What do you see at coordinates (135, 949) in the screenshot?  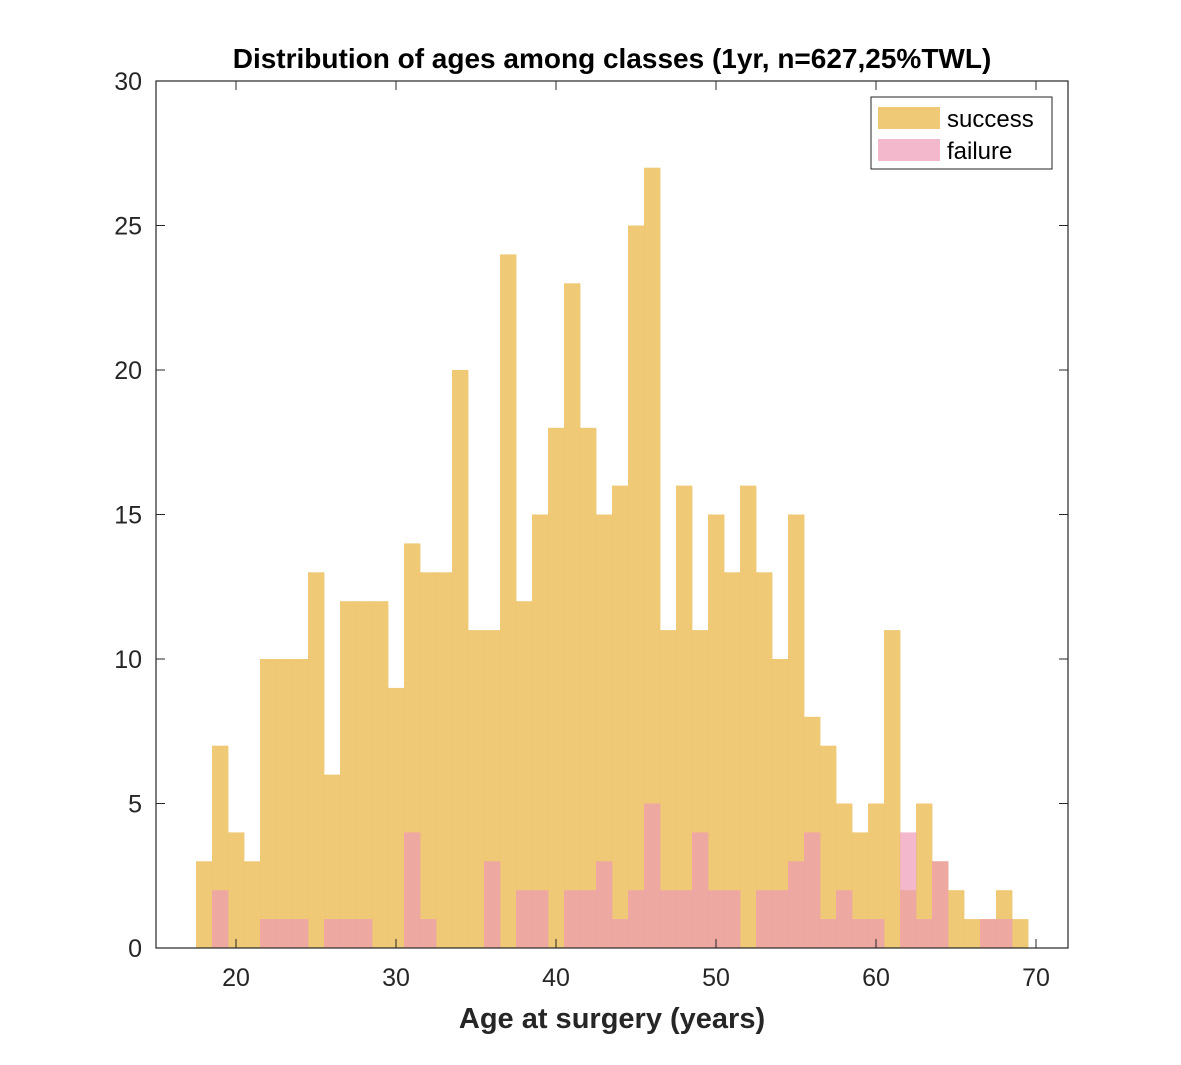 I see `y-tick-label: 0` at bounding box center [135, 949].